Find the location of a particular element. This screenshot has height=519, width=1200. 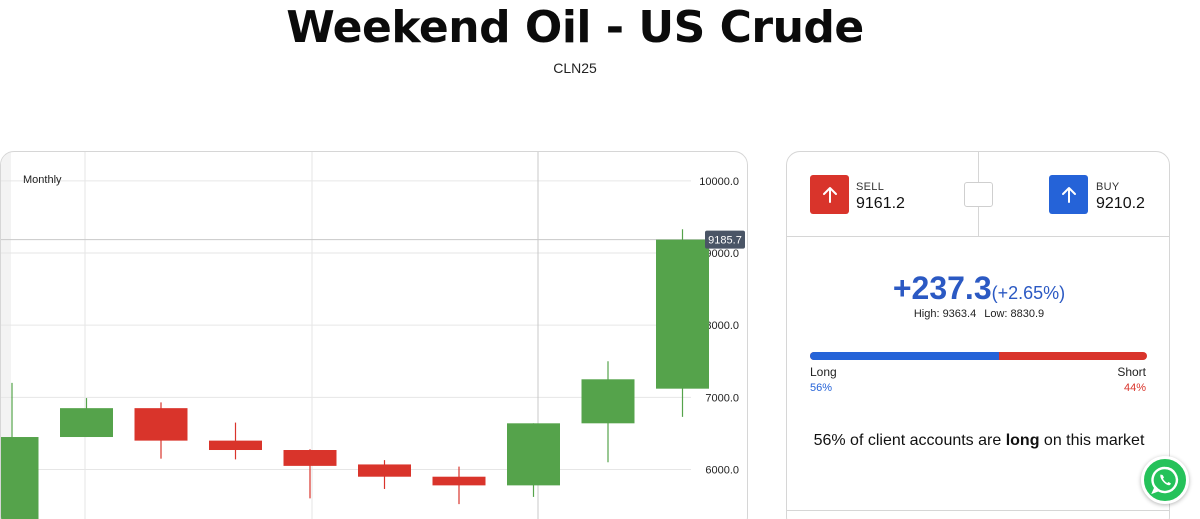

sentiment-text-pct: 56% is located at coordinates (829, 440).